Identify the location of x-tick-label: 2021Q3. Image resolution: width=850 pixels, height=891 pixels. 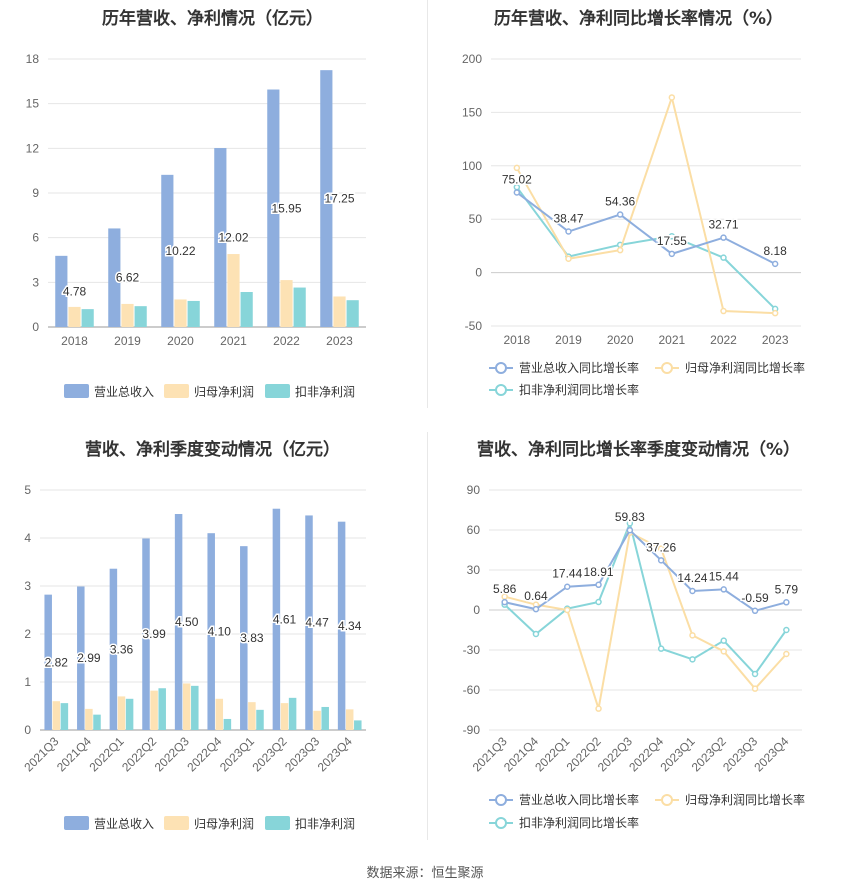
(41, 754).